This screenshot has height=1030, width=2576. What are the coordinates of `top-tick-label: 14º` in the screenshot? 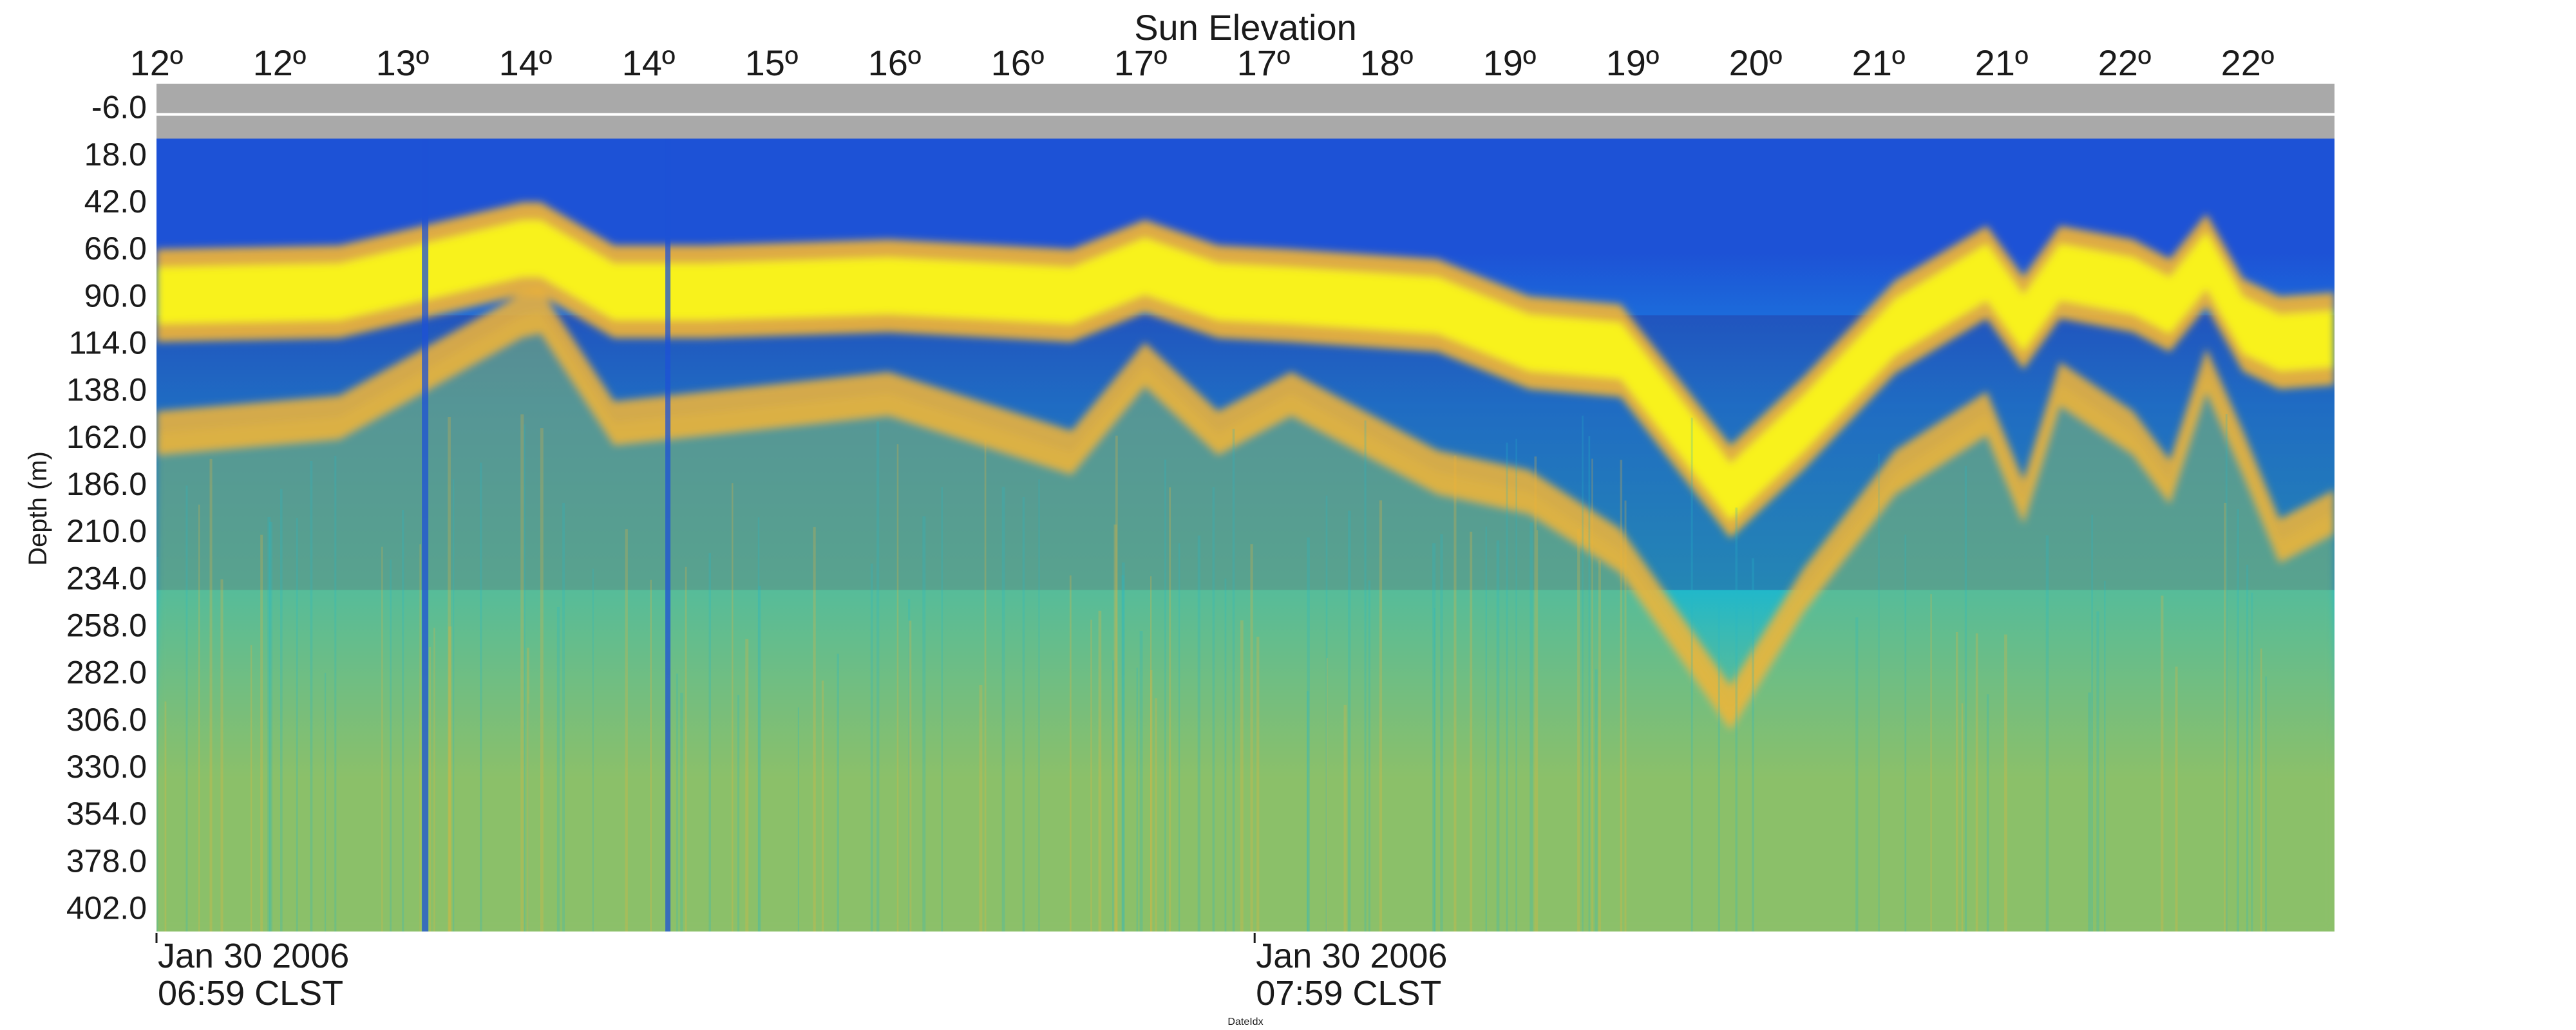 It's located at (526, 62).